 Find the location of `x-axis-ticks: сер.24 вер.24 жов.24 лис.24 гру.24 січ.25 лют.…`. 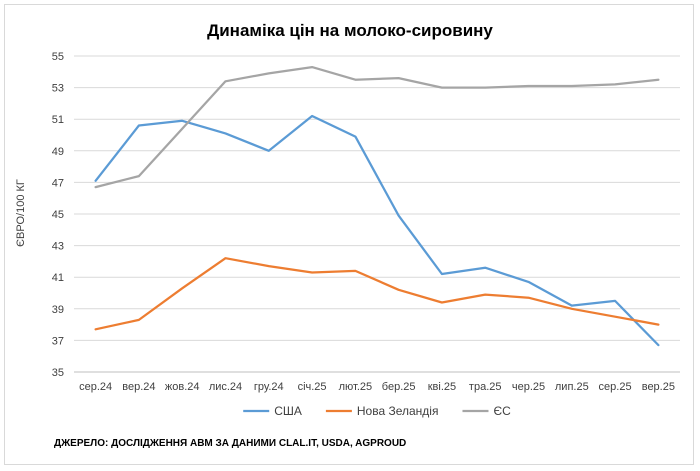

x-axis-ticks: сер.24 вер.24 жов.24 лис.24 гру.24 січ.25 лют.… is located at coordinates (377, 387).